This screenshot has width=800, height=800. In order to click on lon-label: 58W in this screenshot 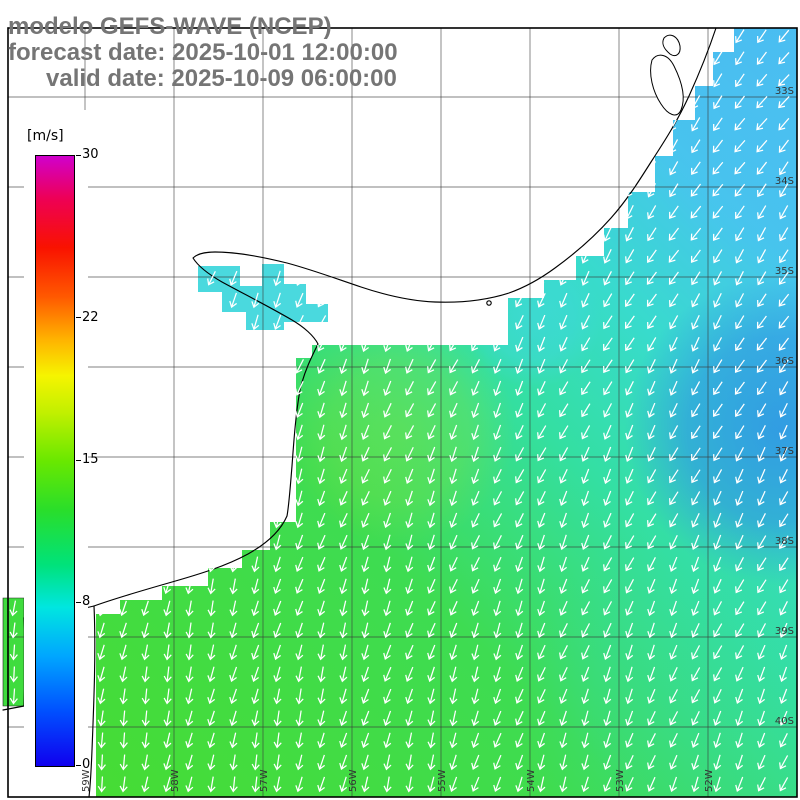, I will do `click(175, 780)`.